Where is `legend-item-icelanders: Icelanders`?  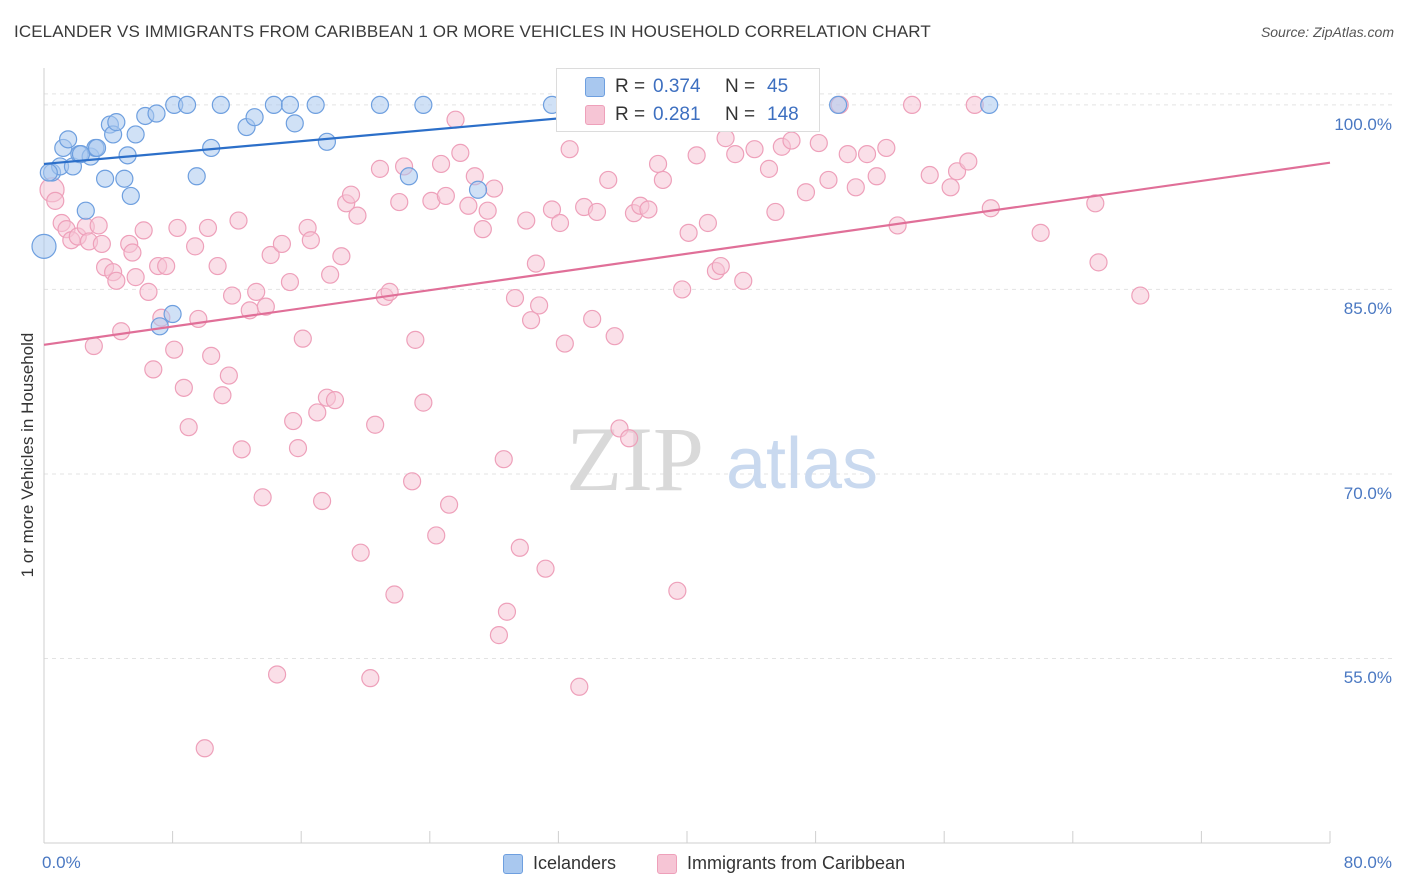
legend-item-icelanders: Icelanders is located at coordinates (559, 863).